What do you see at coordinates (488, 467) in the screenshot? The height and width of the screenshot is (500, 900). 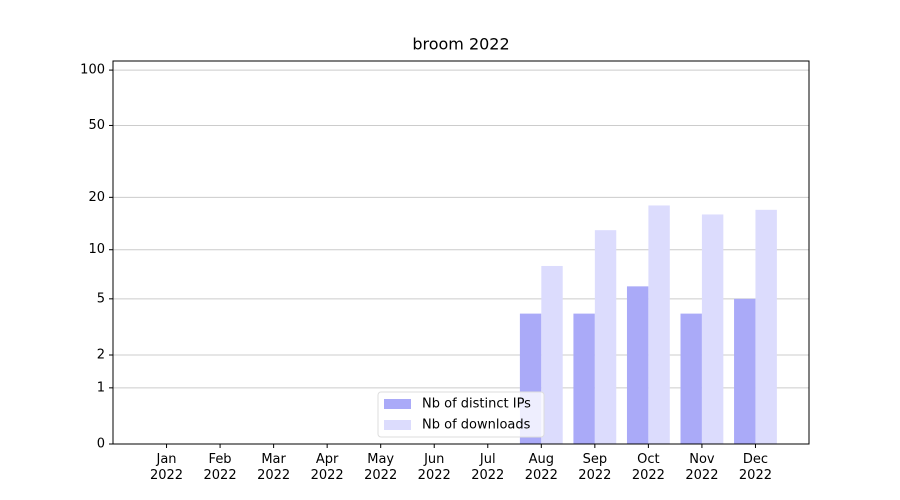 I see `x-tick-label: Jul 2022` at bounding box center [488, 467].